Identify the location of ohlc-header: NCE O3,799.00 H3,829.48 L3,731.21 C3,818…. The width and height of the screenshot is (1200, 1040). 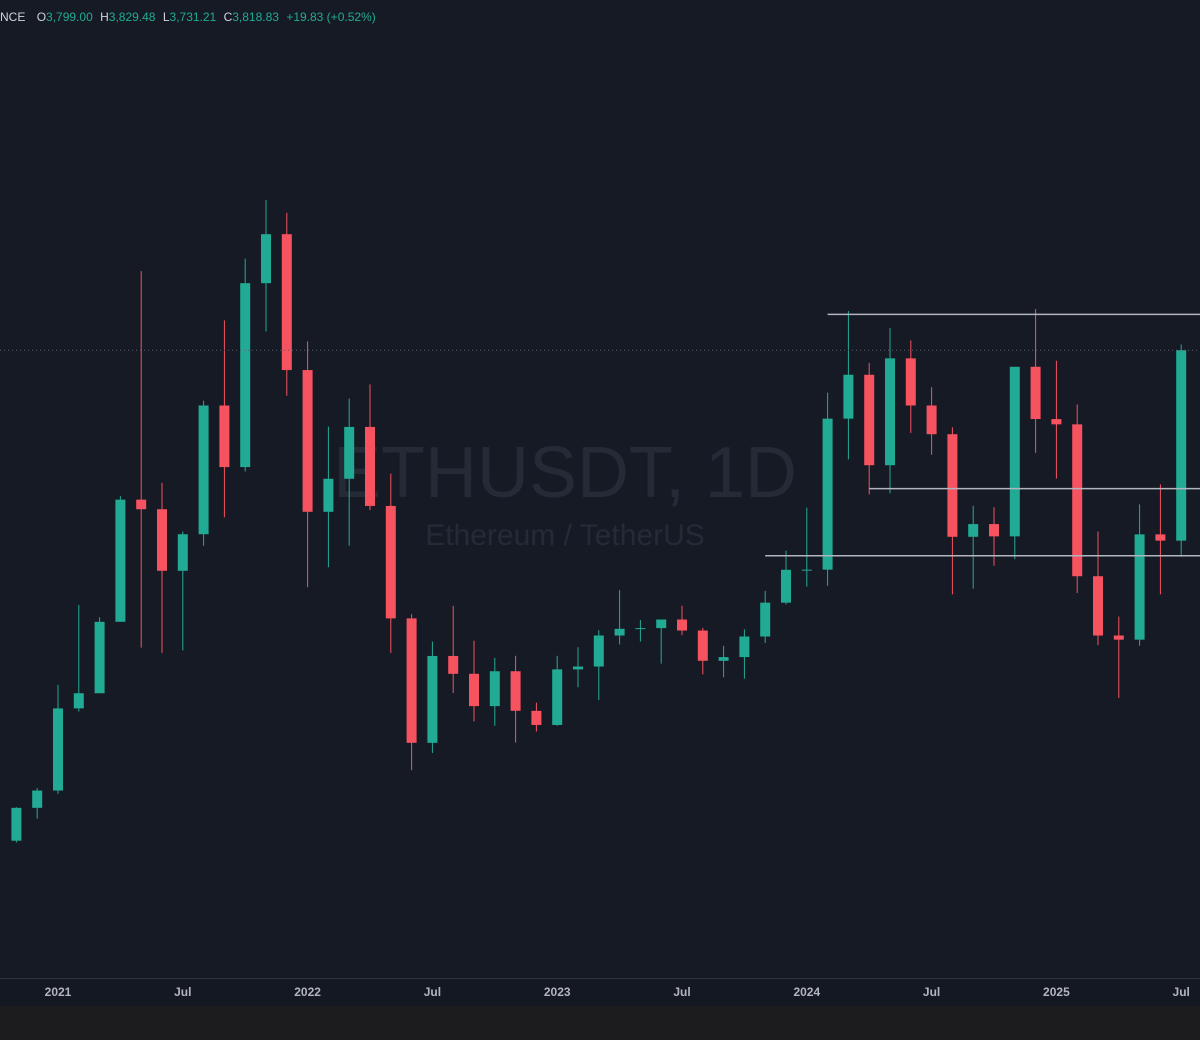
(188, 17).